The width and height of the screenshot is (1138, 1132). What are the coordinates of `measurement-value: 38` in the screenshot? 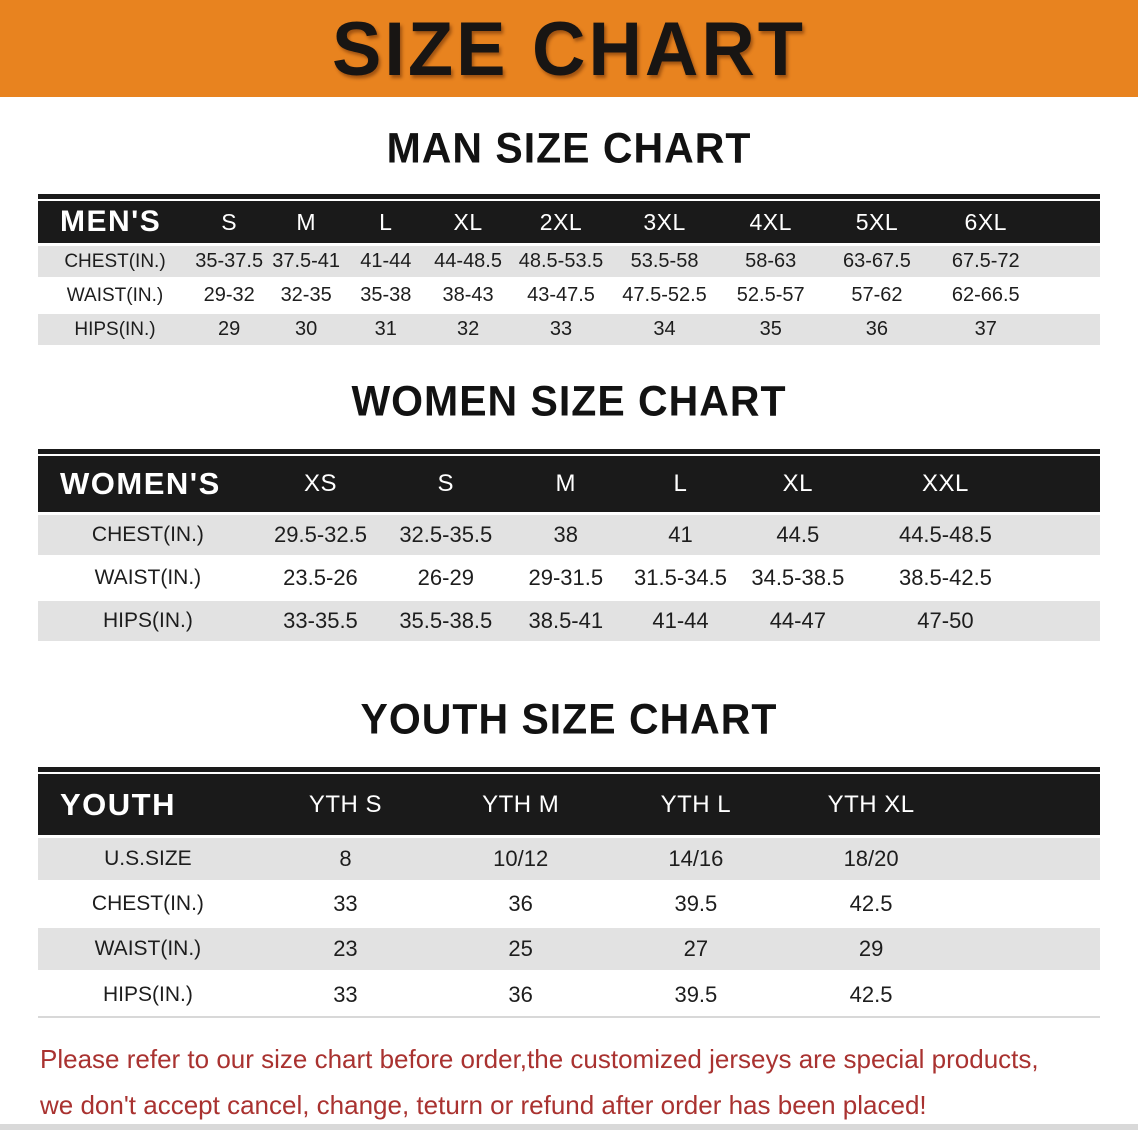 It's located at (566, 536).